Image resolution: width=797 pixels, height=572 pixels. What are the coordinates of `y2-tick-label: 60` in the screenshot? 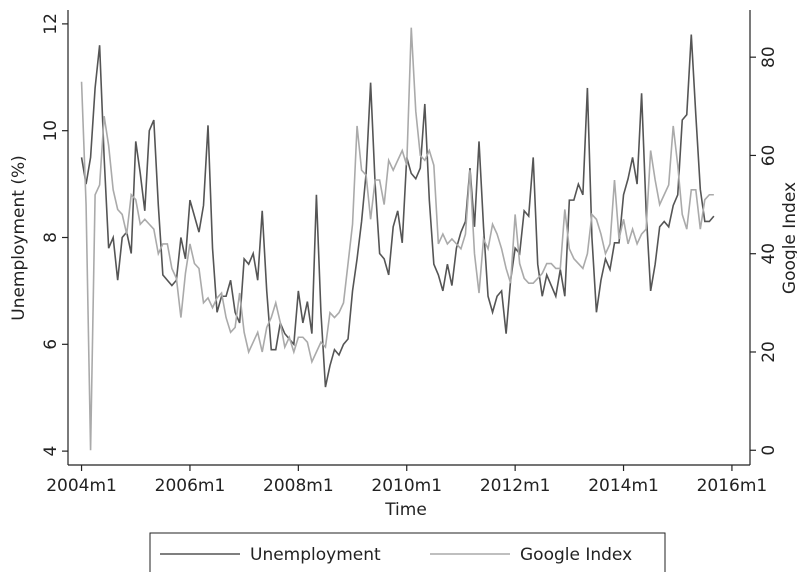 It's located at (769, 156).